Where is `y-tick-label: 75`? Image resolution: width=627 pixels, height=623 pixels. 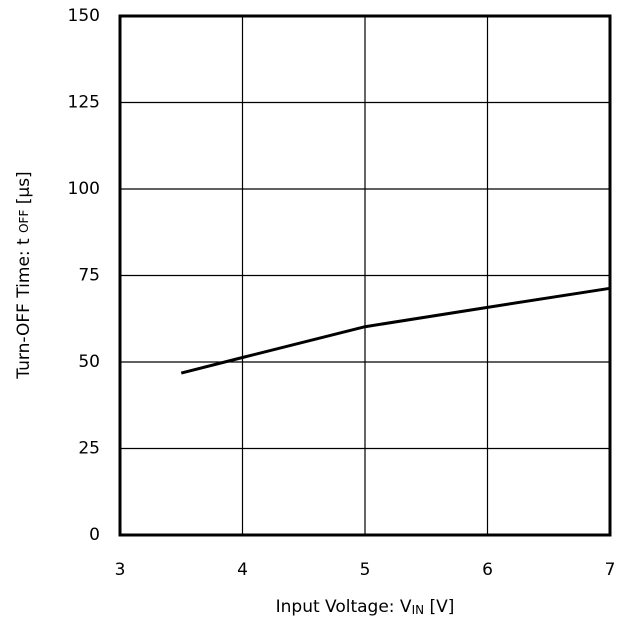 y-tick-label: 75 is located at coordinates (89, 276).